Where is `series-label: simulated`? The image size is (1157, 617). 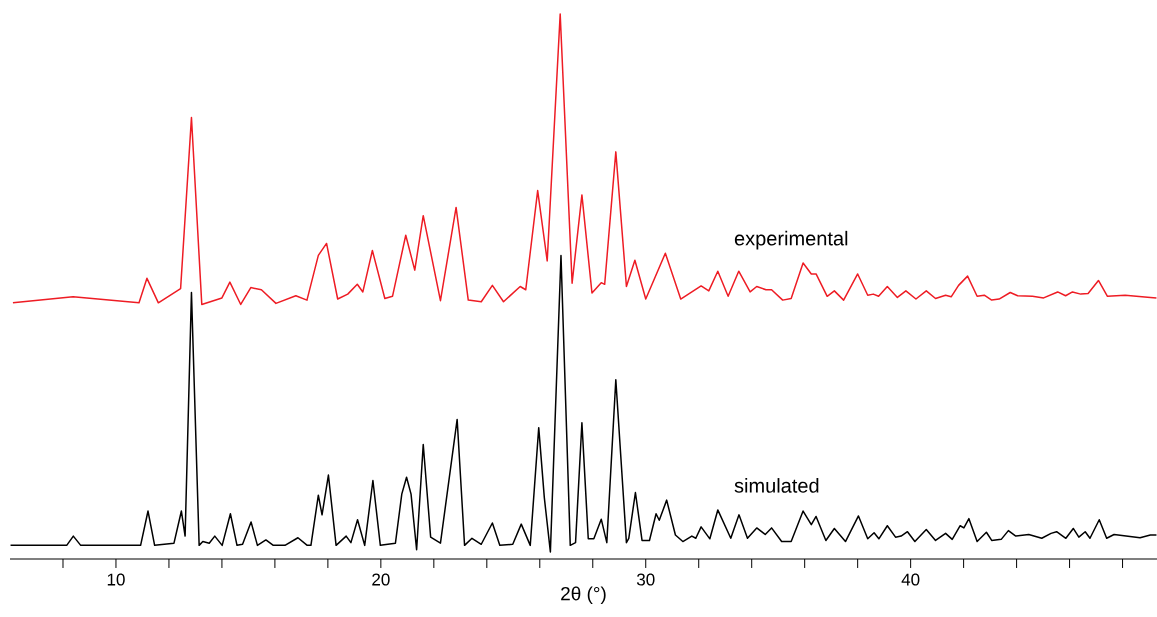
series-label: simulated is located at coordinates (776, 485).